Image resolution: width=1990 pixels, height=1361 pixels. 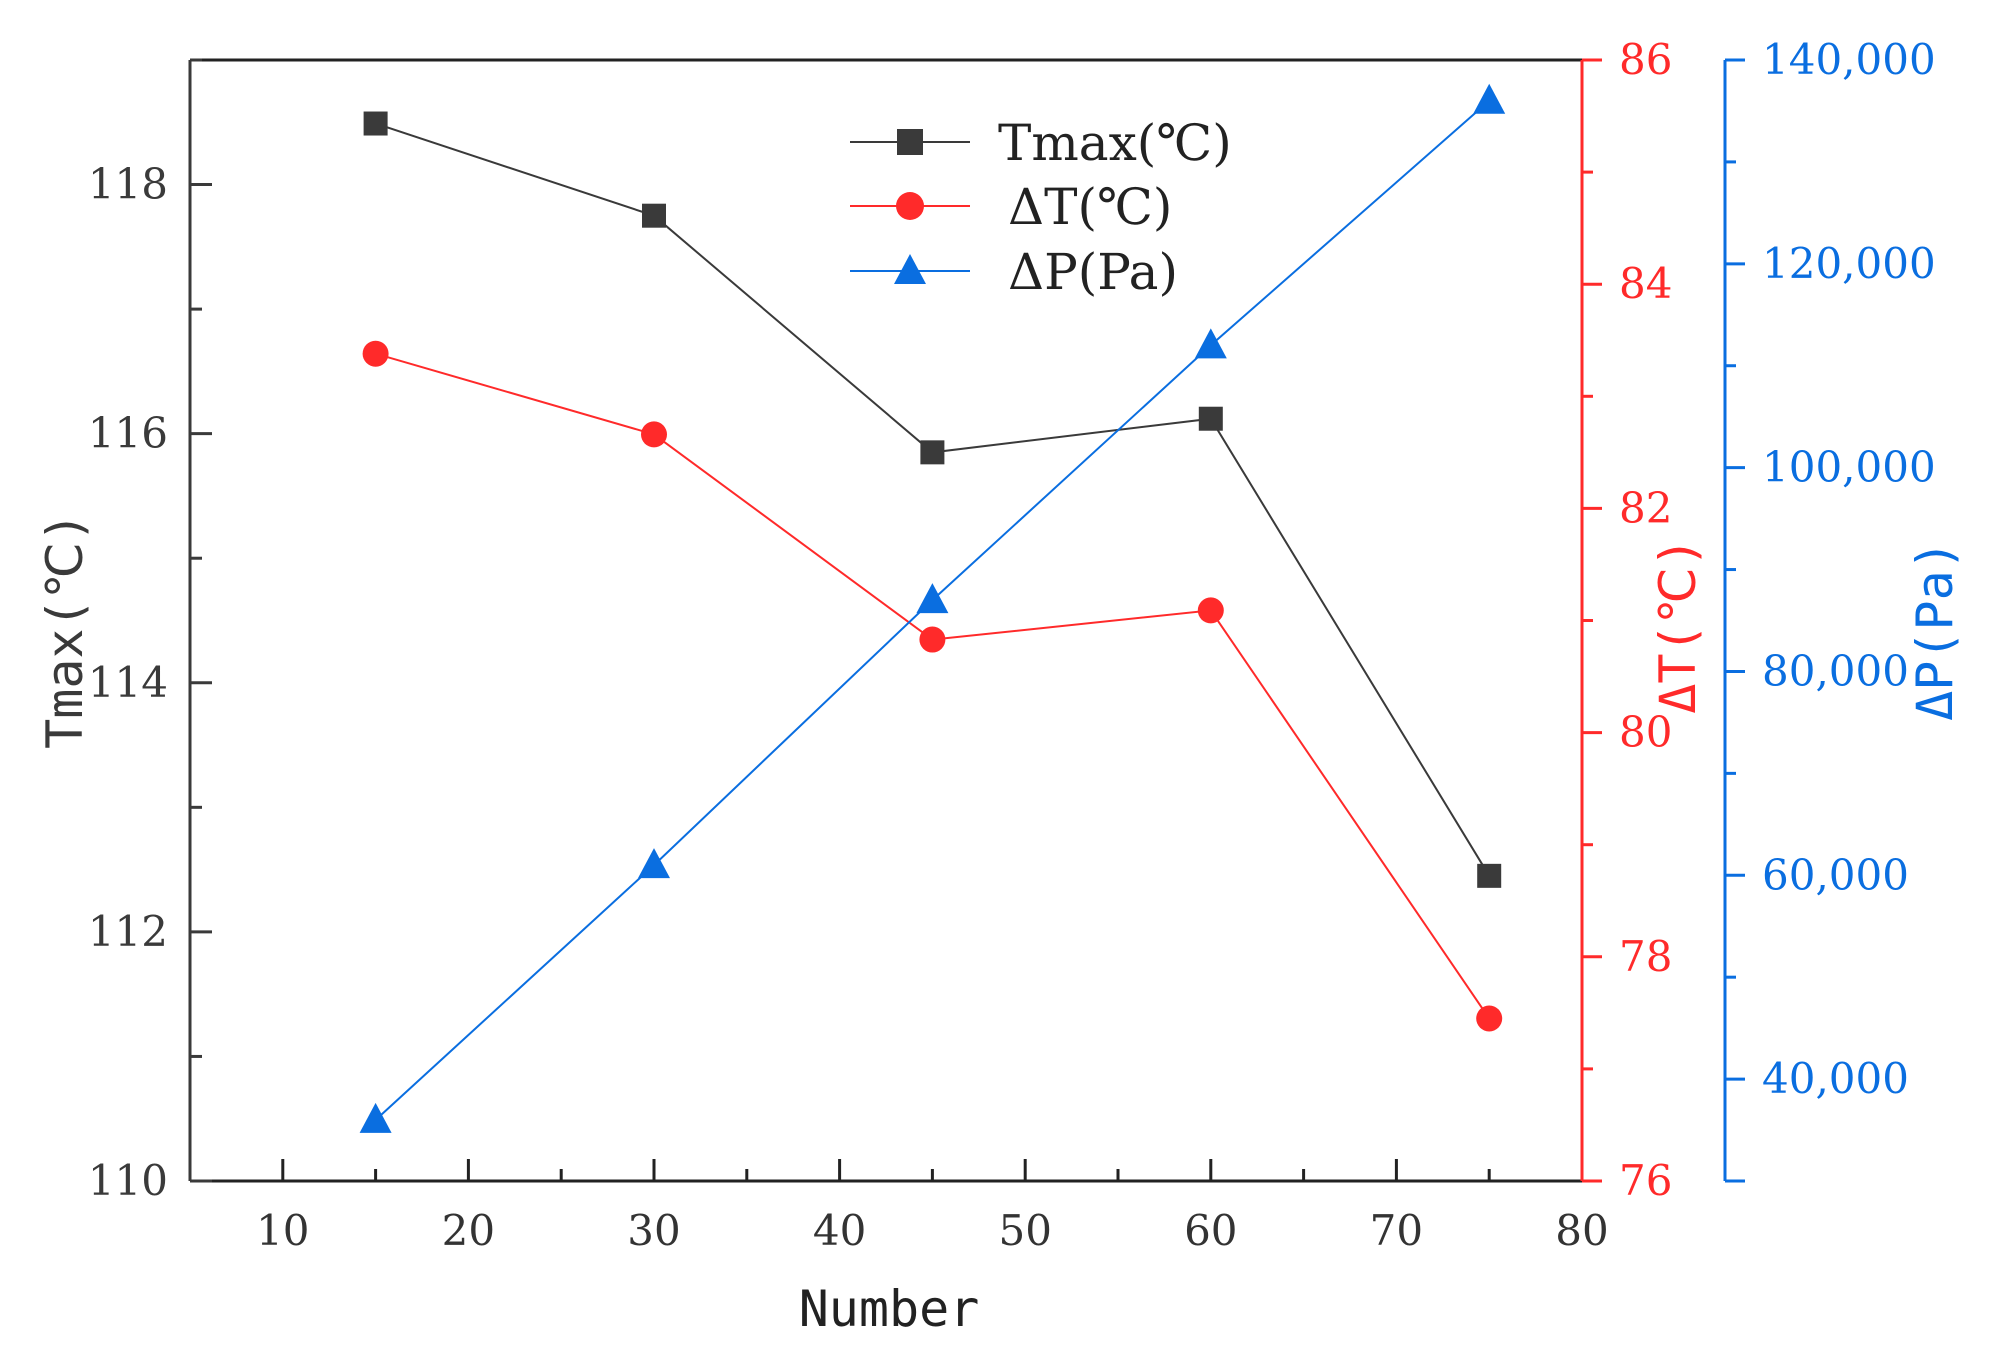 What do you see at coordinates (128, 184) in the screenshot?
I see `y-left-tick-label: 118` at bounding box center [128, 184].